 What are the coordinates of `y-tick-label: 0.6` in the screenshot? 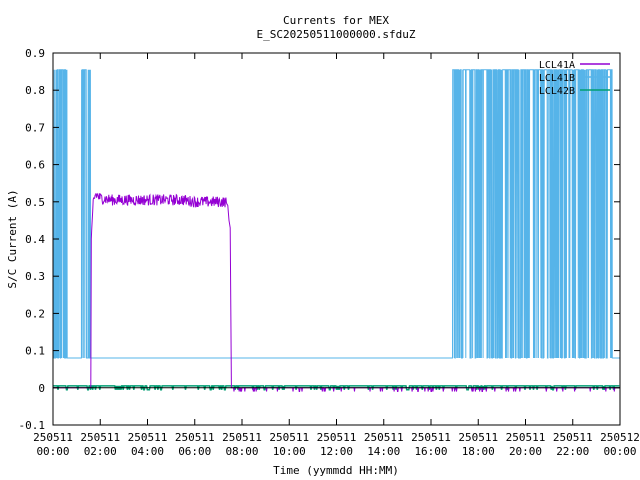 It's located at (35, 165).